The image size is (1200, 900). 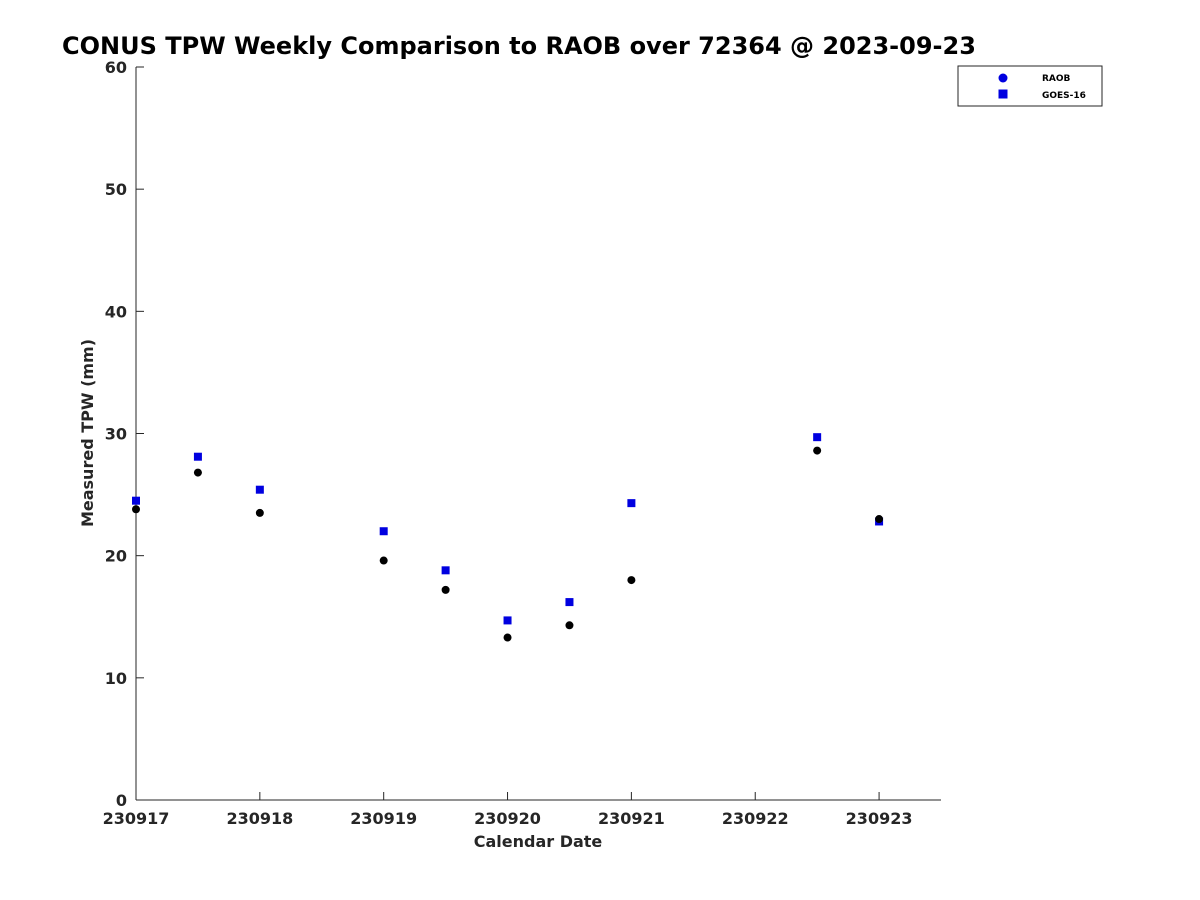 What do you see at coordinates (116, 189) in the screenshot?
I see `y-tick-label: 50` at bounding box center [116, 189].